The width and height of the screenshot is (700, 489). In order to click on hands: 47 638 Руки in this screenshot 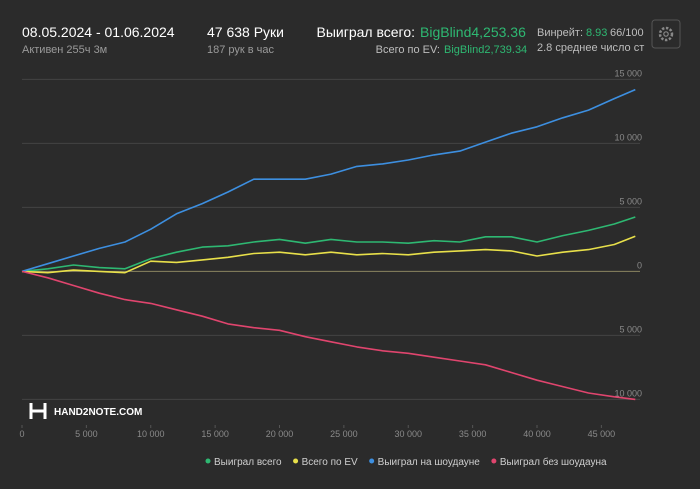, I will do `click(245, 32)`.